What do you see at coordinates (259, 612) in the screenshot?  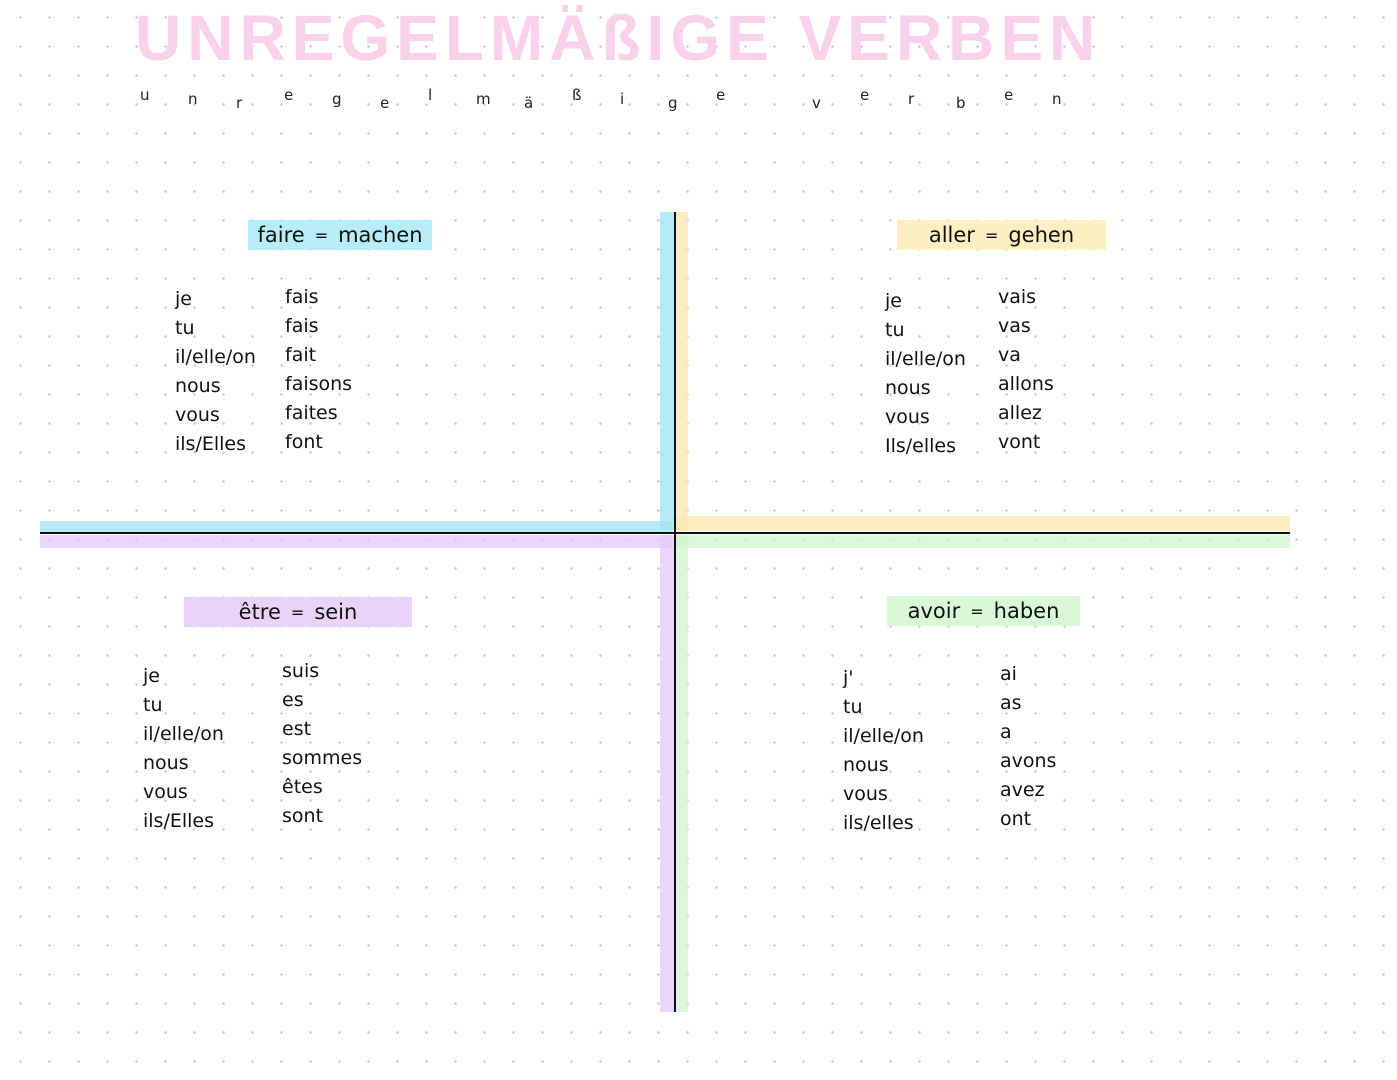 I see `verb: être` at bounding box center [259, 612].